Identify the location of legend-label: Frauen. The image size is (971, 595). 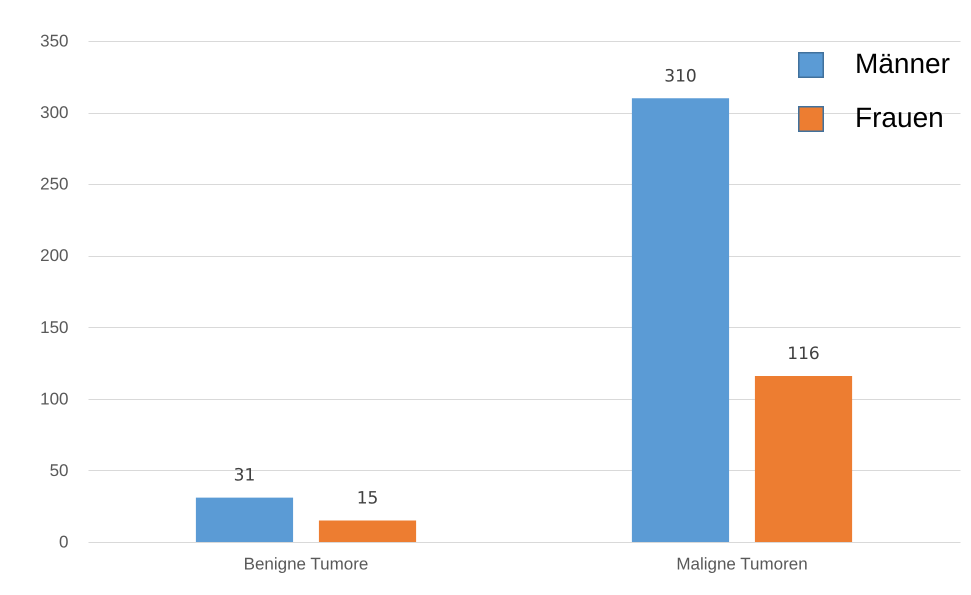
(899, 117).